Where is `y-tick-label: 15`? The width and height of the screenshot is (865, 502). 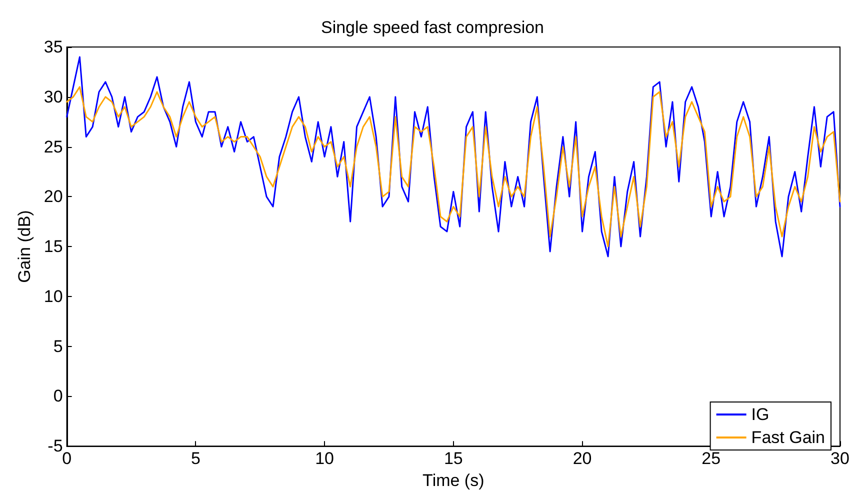
y-tick-label: 15 is located at coordinates (53, 246).